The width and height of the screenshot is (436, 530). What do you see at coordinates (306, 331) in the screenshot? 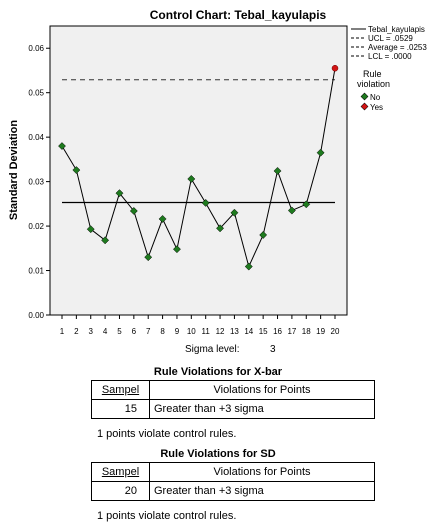
I see `x-tick-label: 18` at bounding box center [306, 331].